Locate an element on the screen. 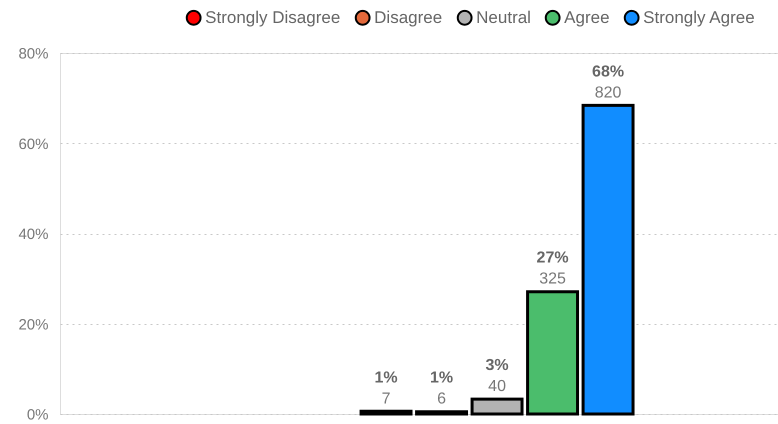 The width and height of the screenshot is (778, 424). y-tick-label: 40% is located at coordinates (33, 234).